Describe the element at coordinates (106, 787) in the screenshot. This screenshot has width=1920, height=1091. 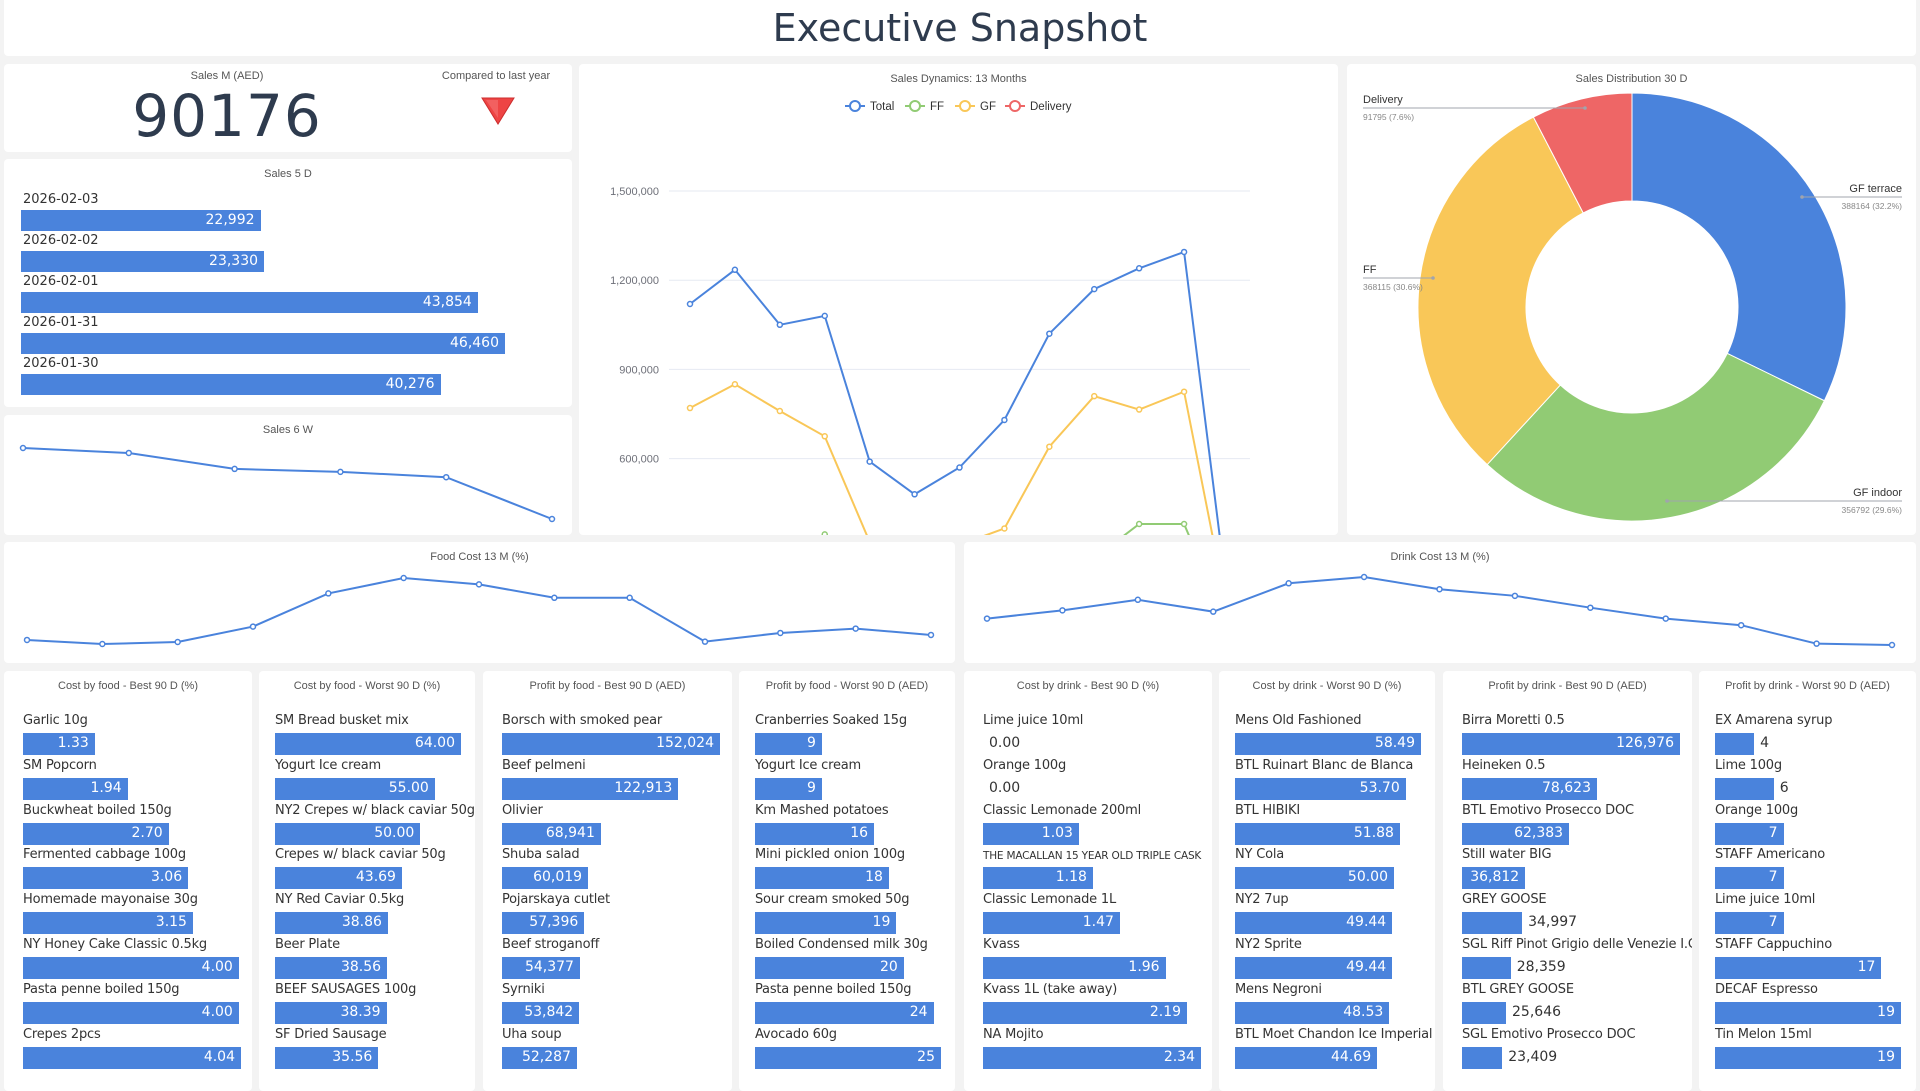
I see `item-value: 1.94` at that location.